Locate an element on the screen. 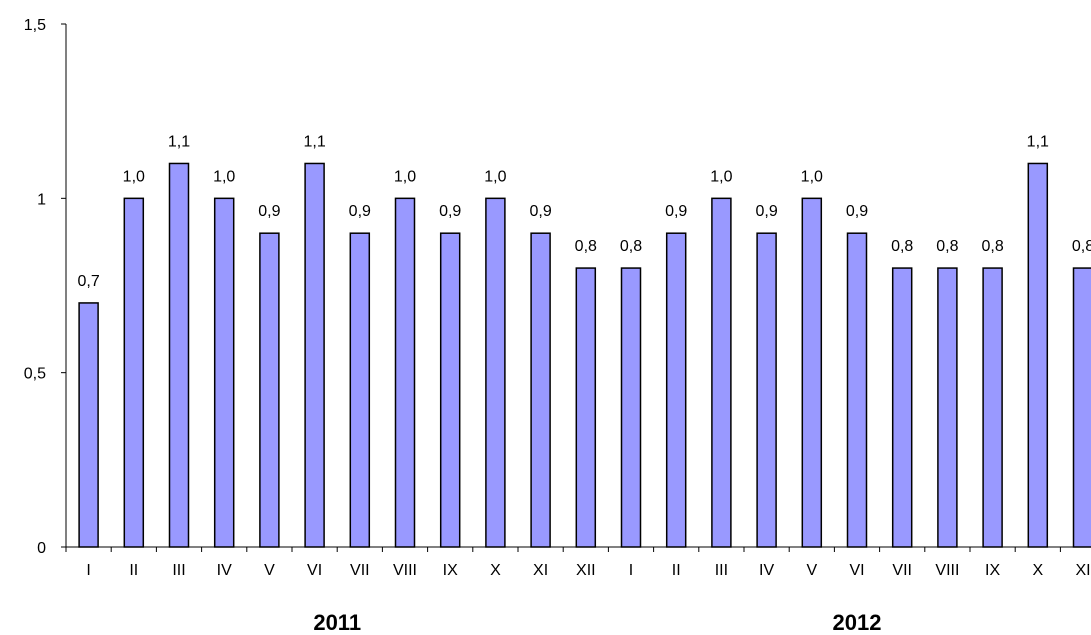  x-tick-label: XII is located at coordinates (586, 570).